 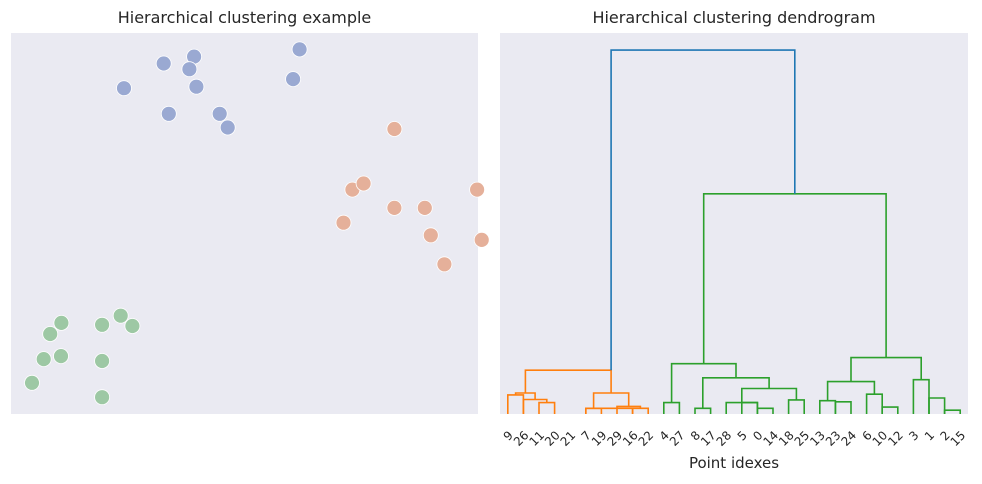 What do you see at coordinates (848, 438) in the screenshot?
I see `leaf-label-24: 24` at bounding box center [848, 438].